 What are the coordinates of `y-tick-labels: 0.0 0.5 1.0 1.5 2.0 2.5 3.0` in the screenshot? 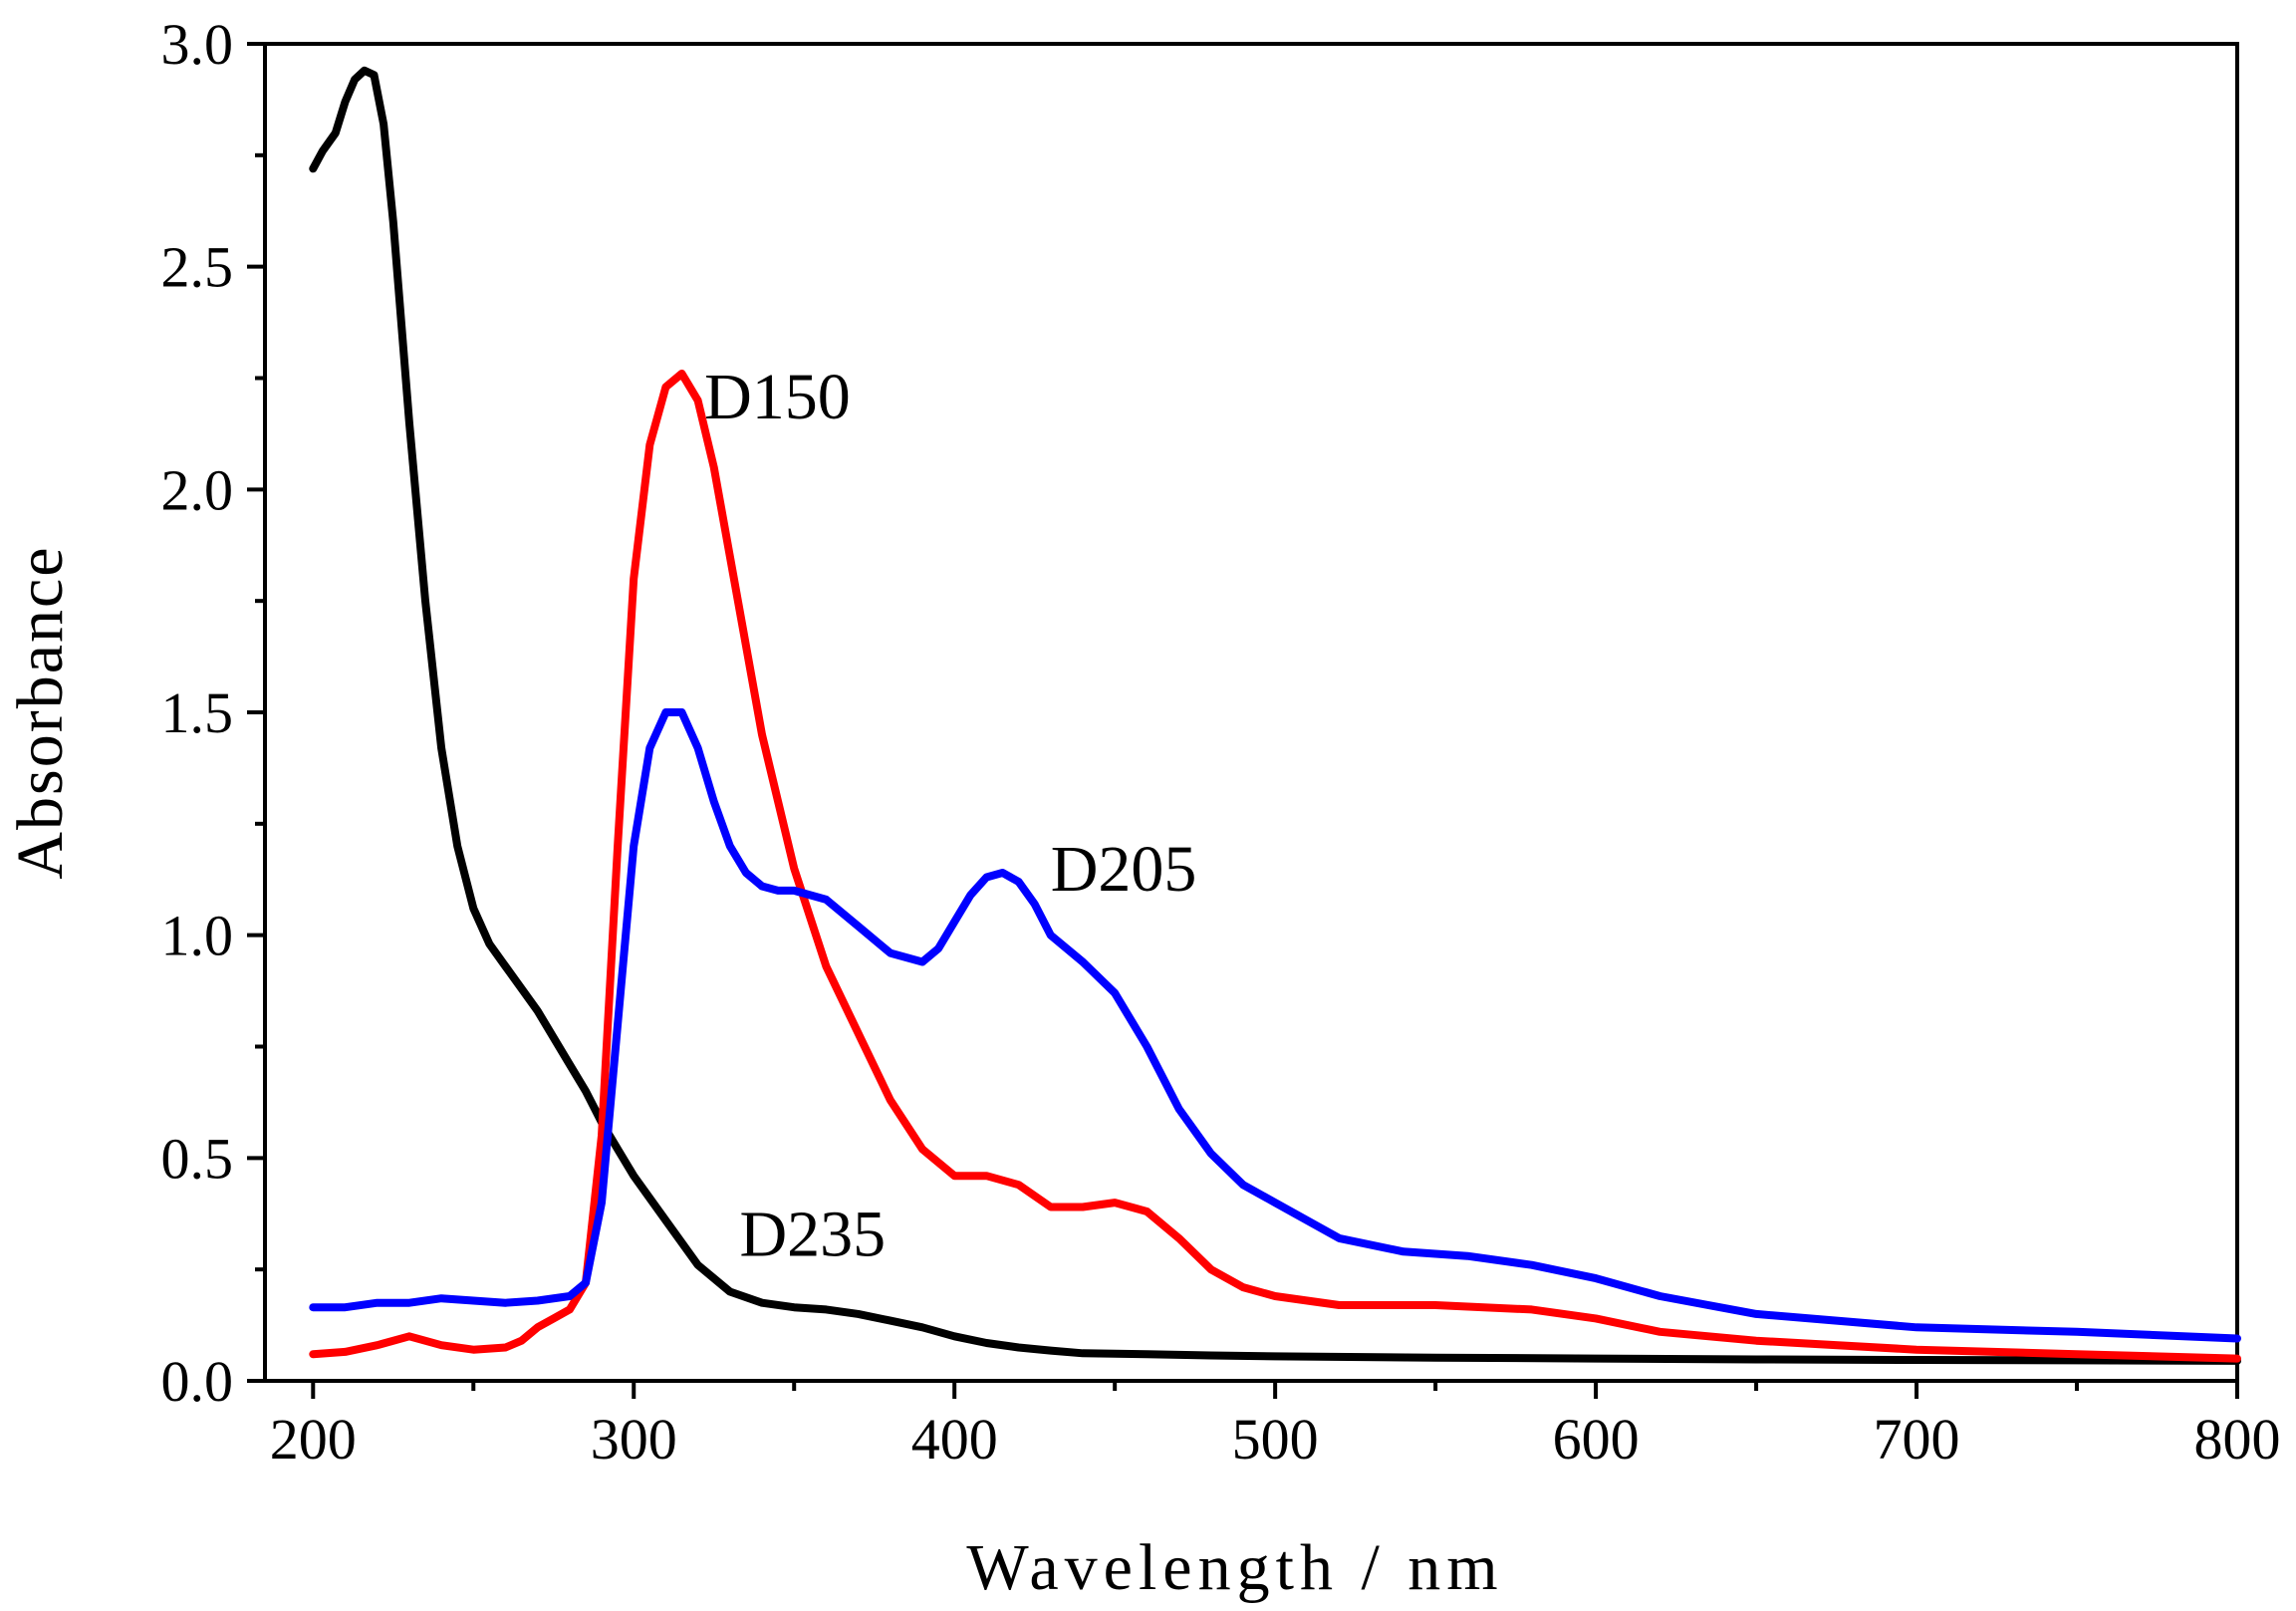 It's located at (197, 713).